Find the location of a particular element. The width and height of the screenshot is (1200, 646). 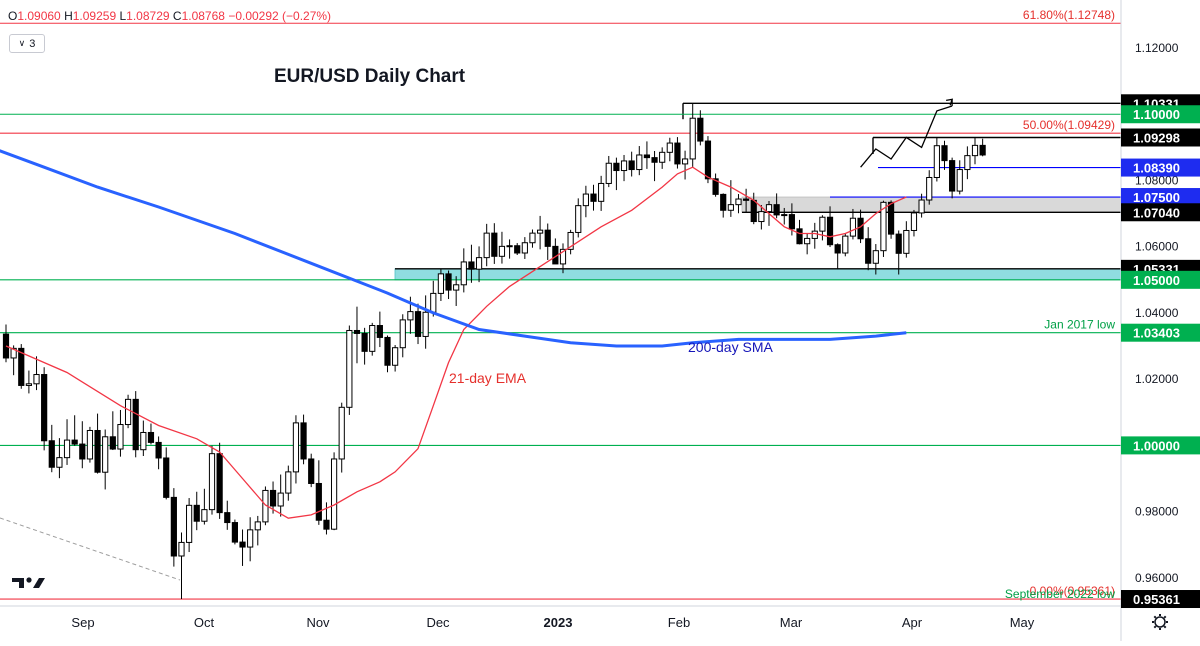

x-tick-label: Mar is located at coordinates (791, 622).